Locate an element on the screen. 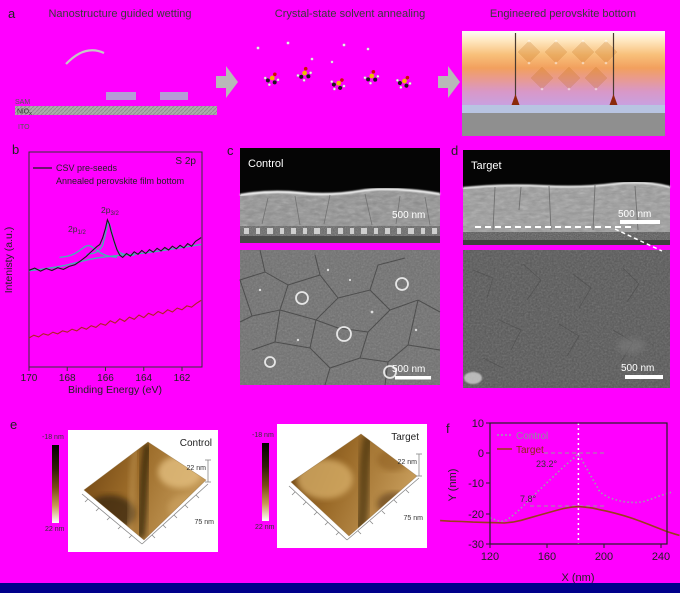 The height and width of the screenshot is (593, 680). transport-layer is located at coordinates (563, 109).